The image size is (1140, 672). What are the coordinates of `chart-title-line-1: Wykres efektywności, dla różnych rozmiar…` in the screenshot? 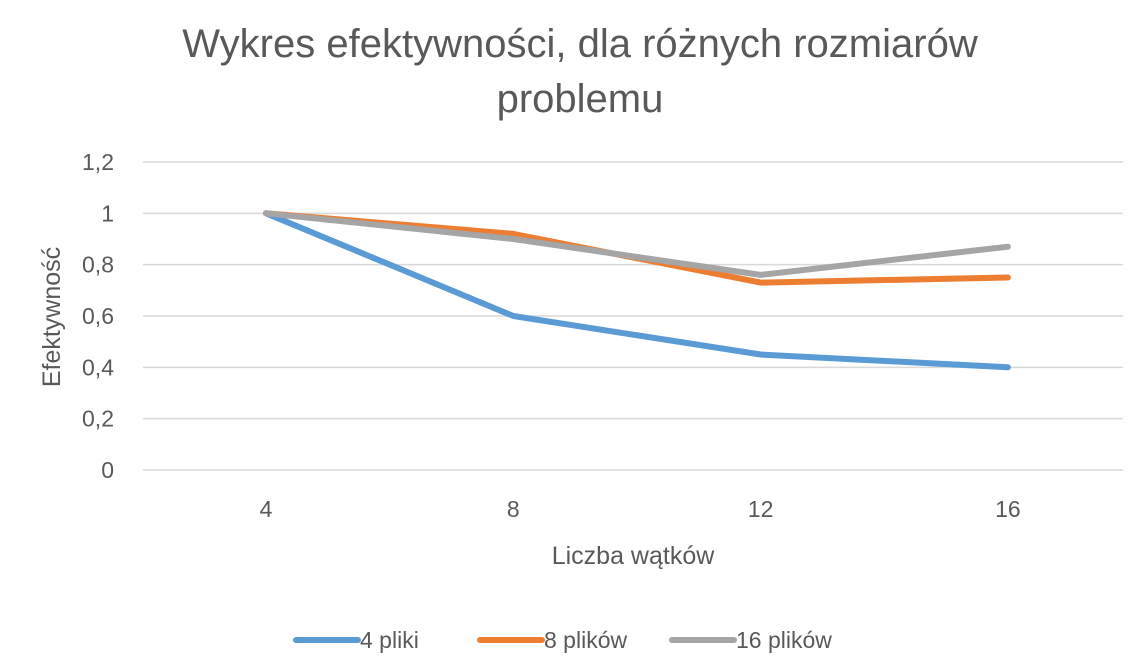 It's located at (580, 44).